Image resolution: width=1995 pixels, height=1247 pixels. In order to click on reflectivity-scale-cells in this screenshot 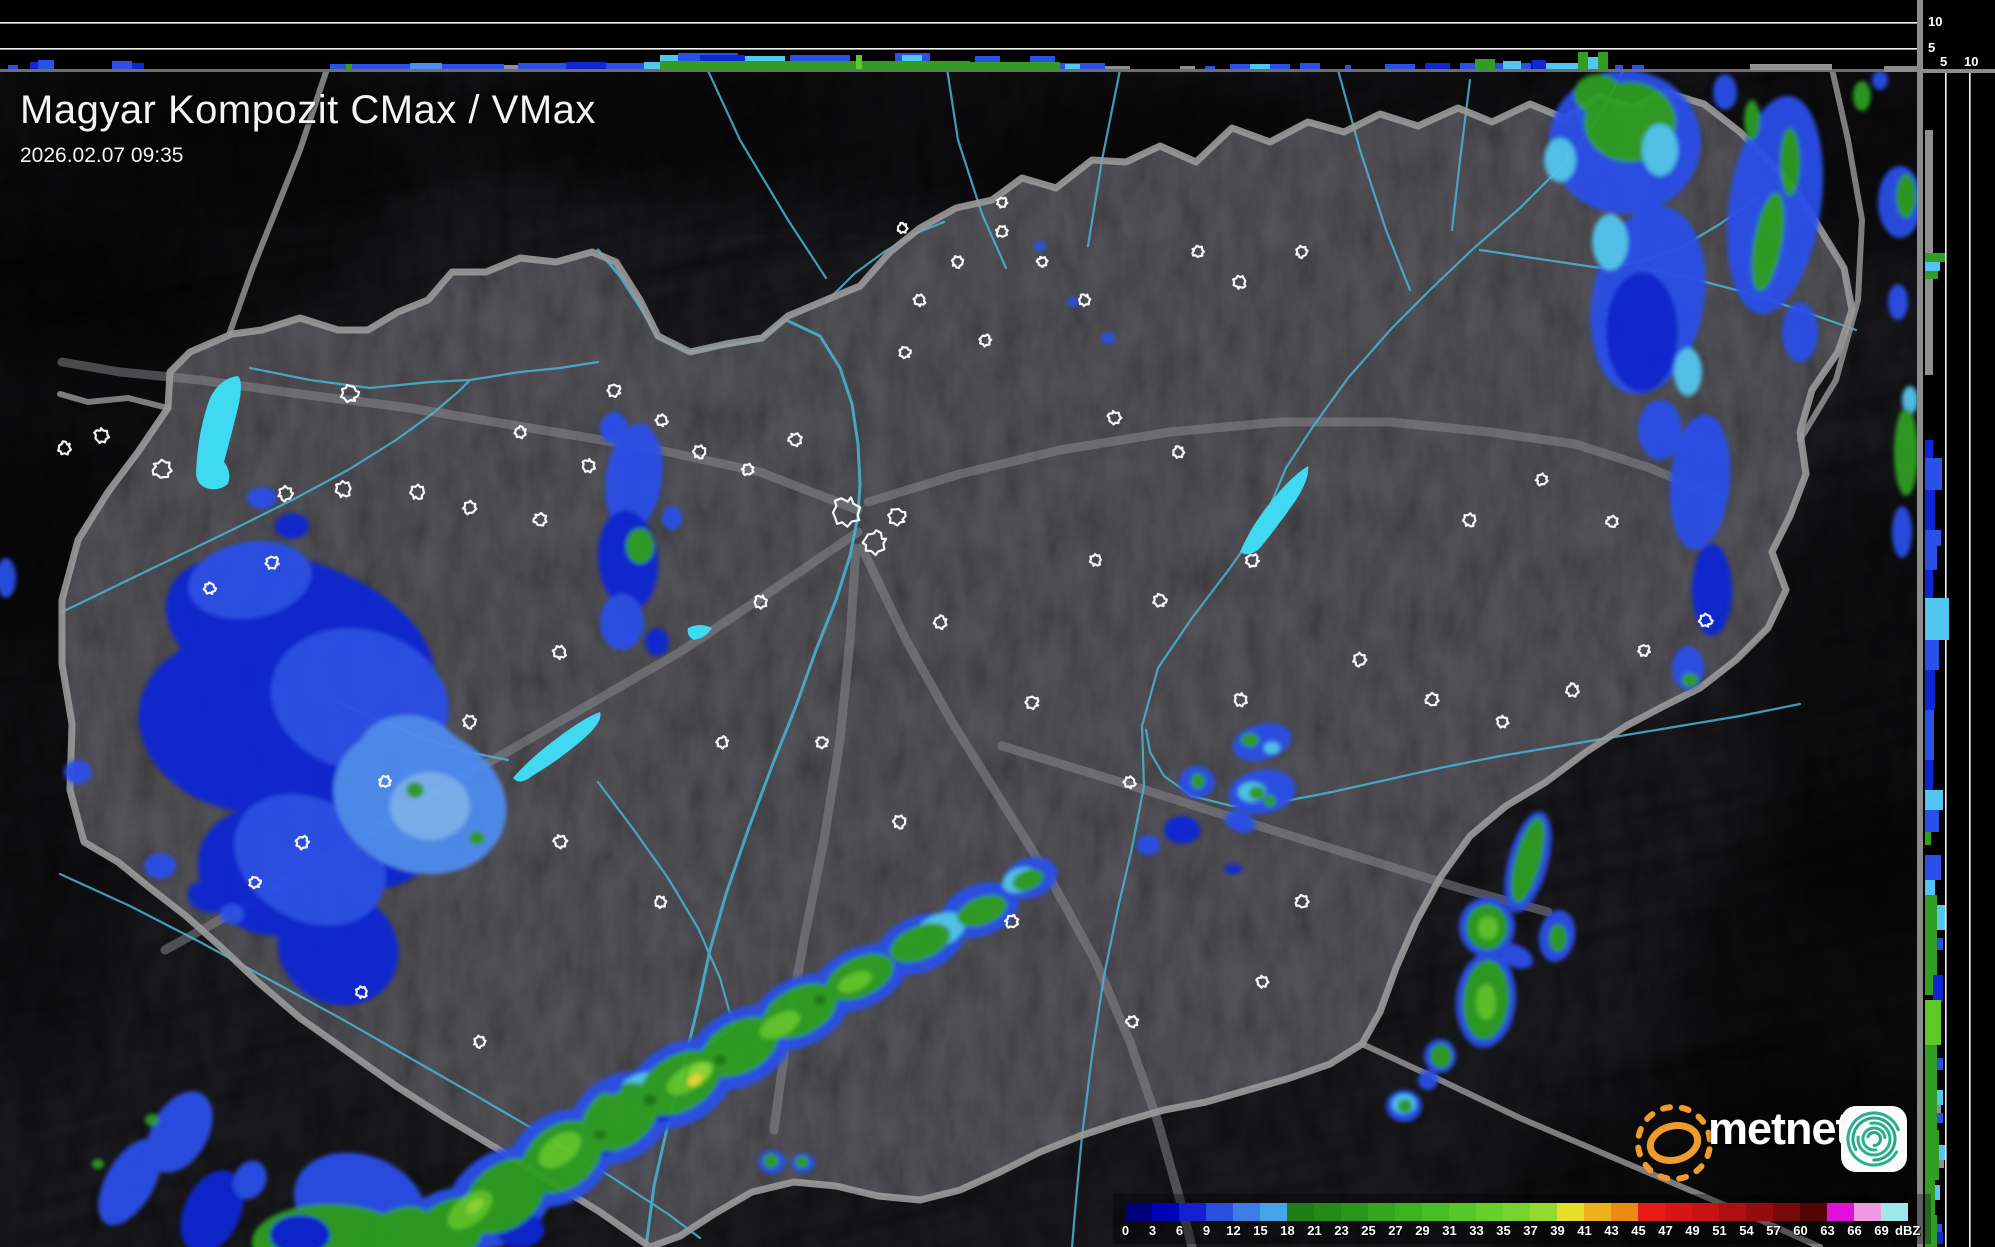, I will do `click(1528, 1212)`.